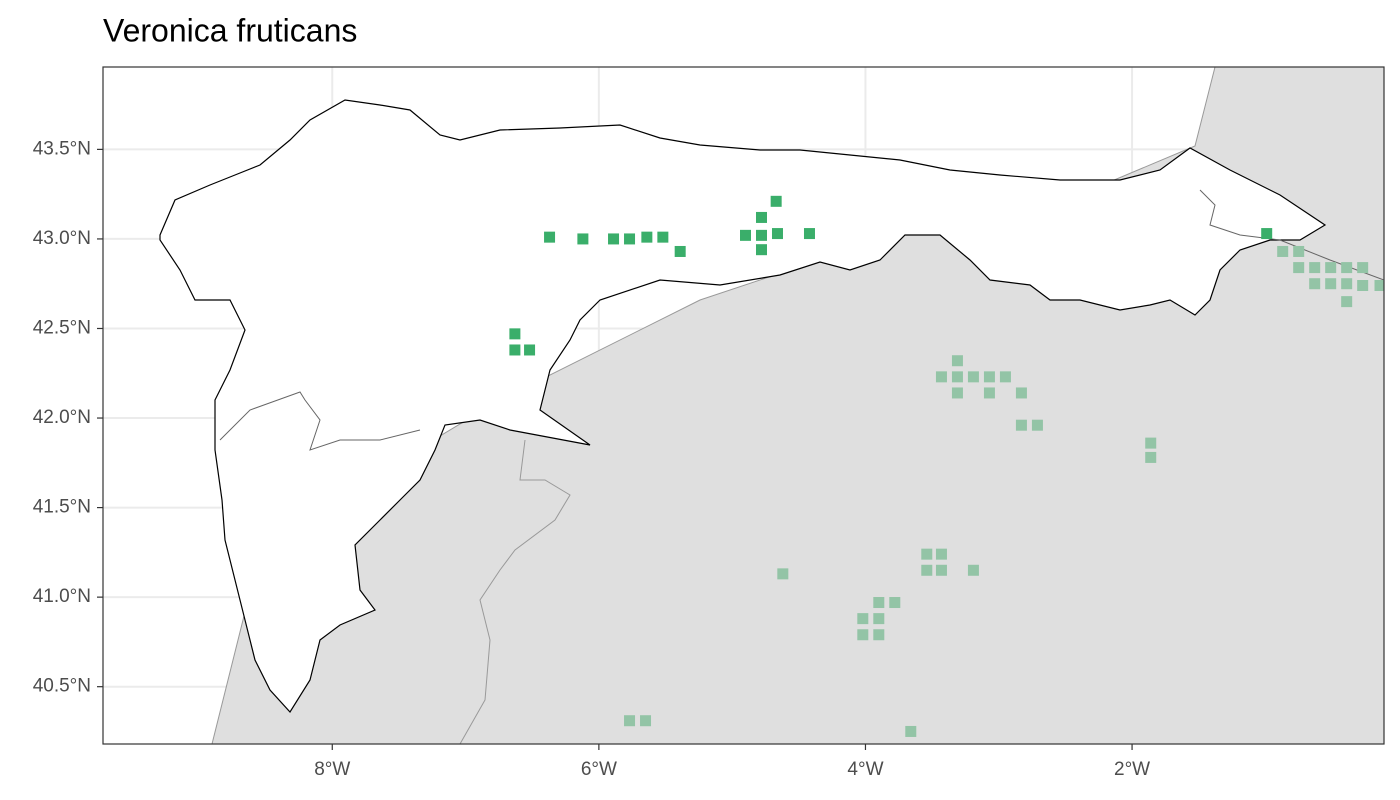 The image size is (1400, 800). Describe the element at coordinates (515, 591) in the screenshot. I see `internal-border` at that location.